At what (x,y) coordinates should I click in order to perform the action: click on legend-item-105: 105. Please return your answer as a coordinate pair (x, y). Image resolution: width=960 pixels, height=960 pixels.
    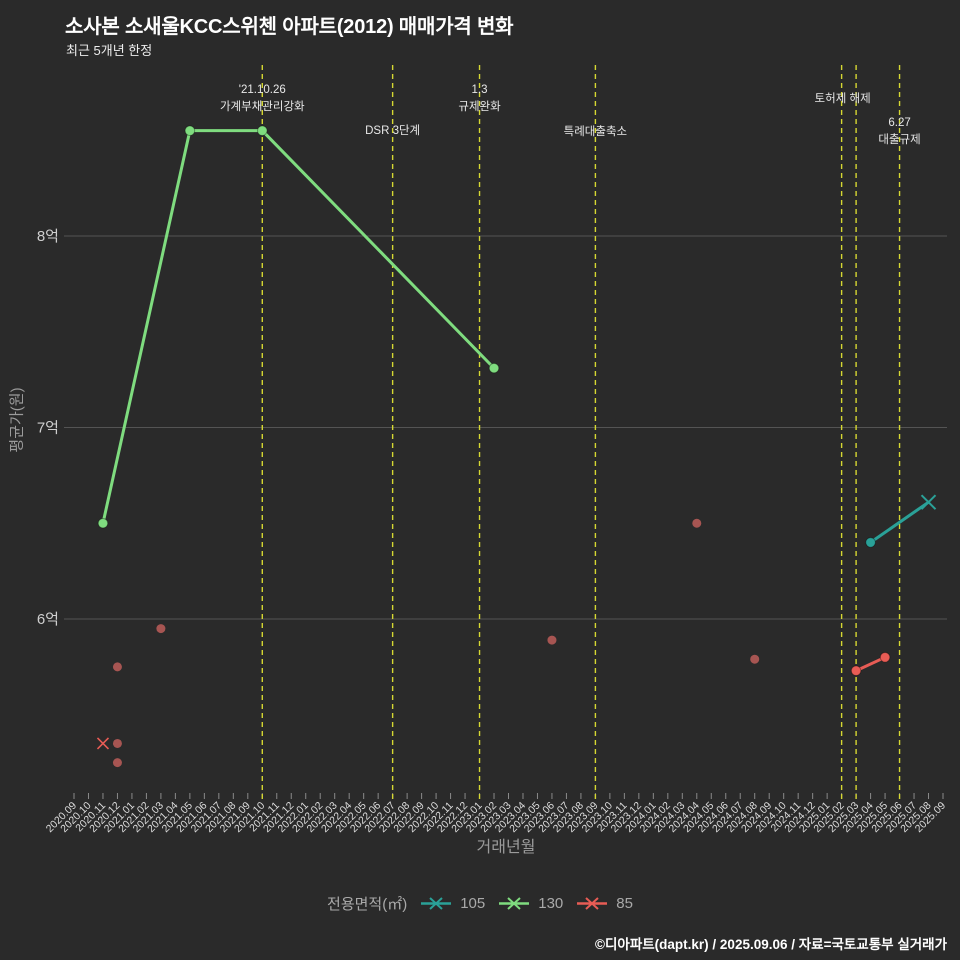
    Looking at the image, I should click on (453, 903).